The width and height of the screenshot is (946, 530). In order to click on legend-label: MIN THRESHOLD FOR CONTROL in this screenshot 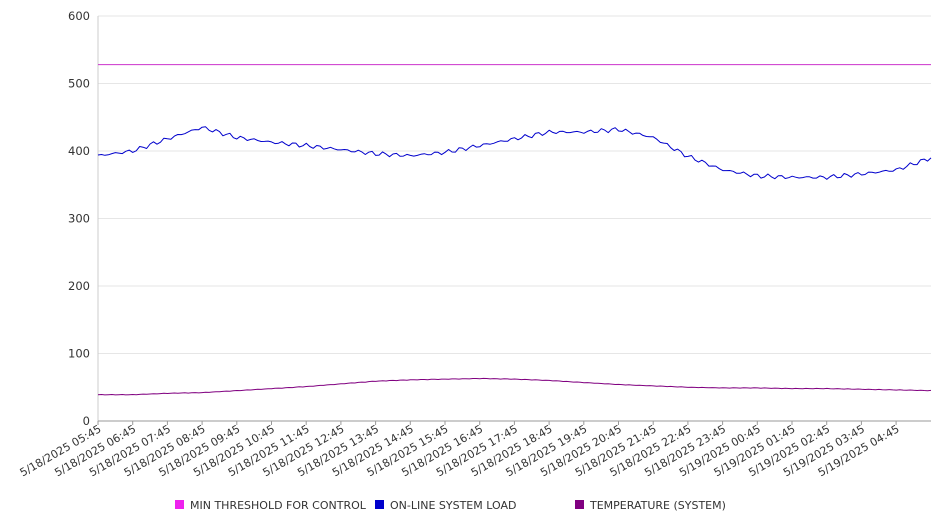, I will do `click(278, 505)`.